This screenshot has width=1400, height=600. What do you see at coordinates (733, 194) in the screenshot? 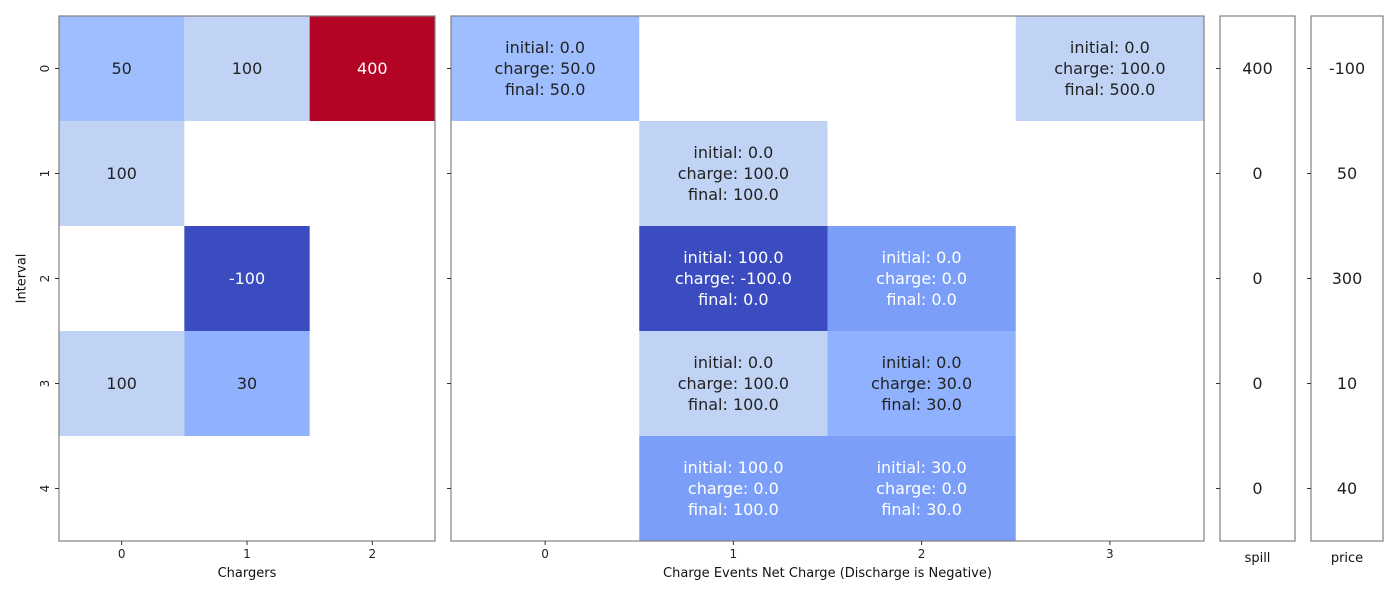
I see `charge-events-cell-label-r1-c1-l2: final: 100.0` at bounding box center [733, 194].